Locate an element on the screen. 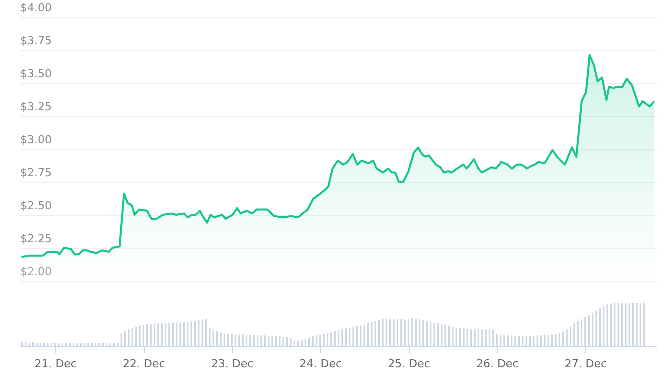 This screenshot has height=381, width=667. y-tick-label: $3.50 is located at coordinates (36, 74).